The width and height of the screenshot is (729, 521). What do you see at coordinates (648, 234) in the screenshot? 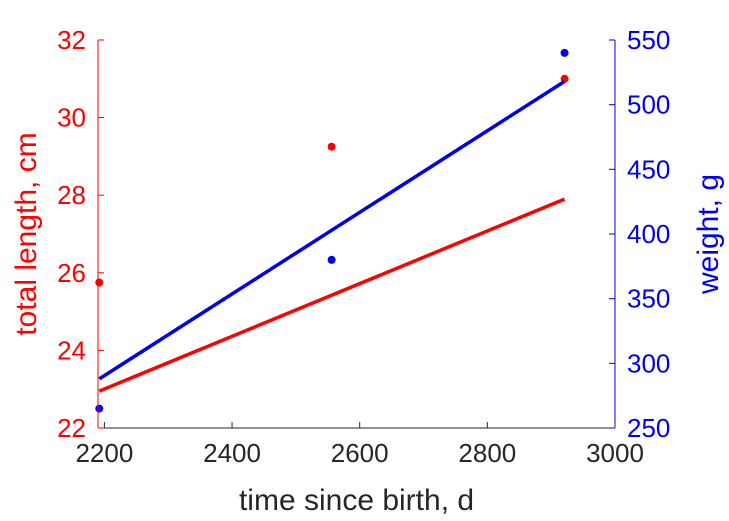
I see `right-y-tick-label: 400` at bounding box center [648, 234].